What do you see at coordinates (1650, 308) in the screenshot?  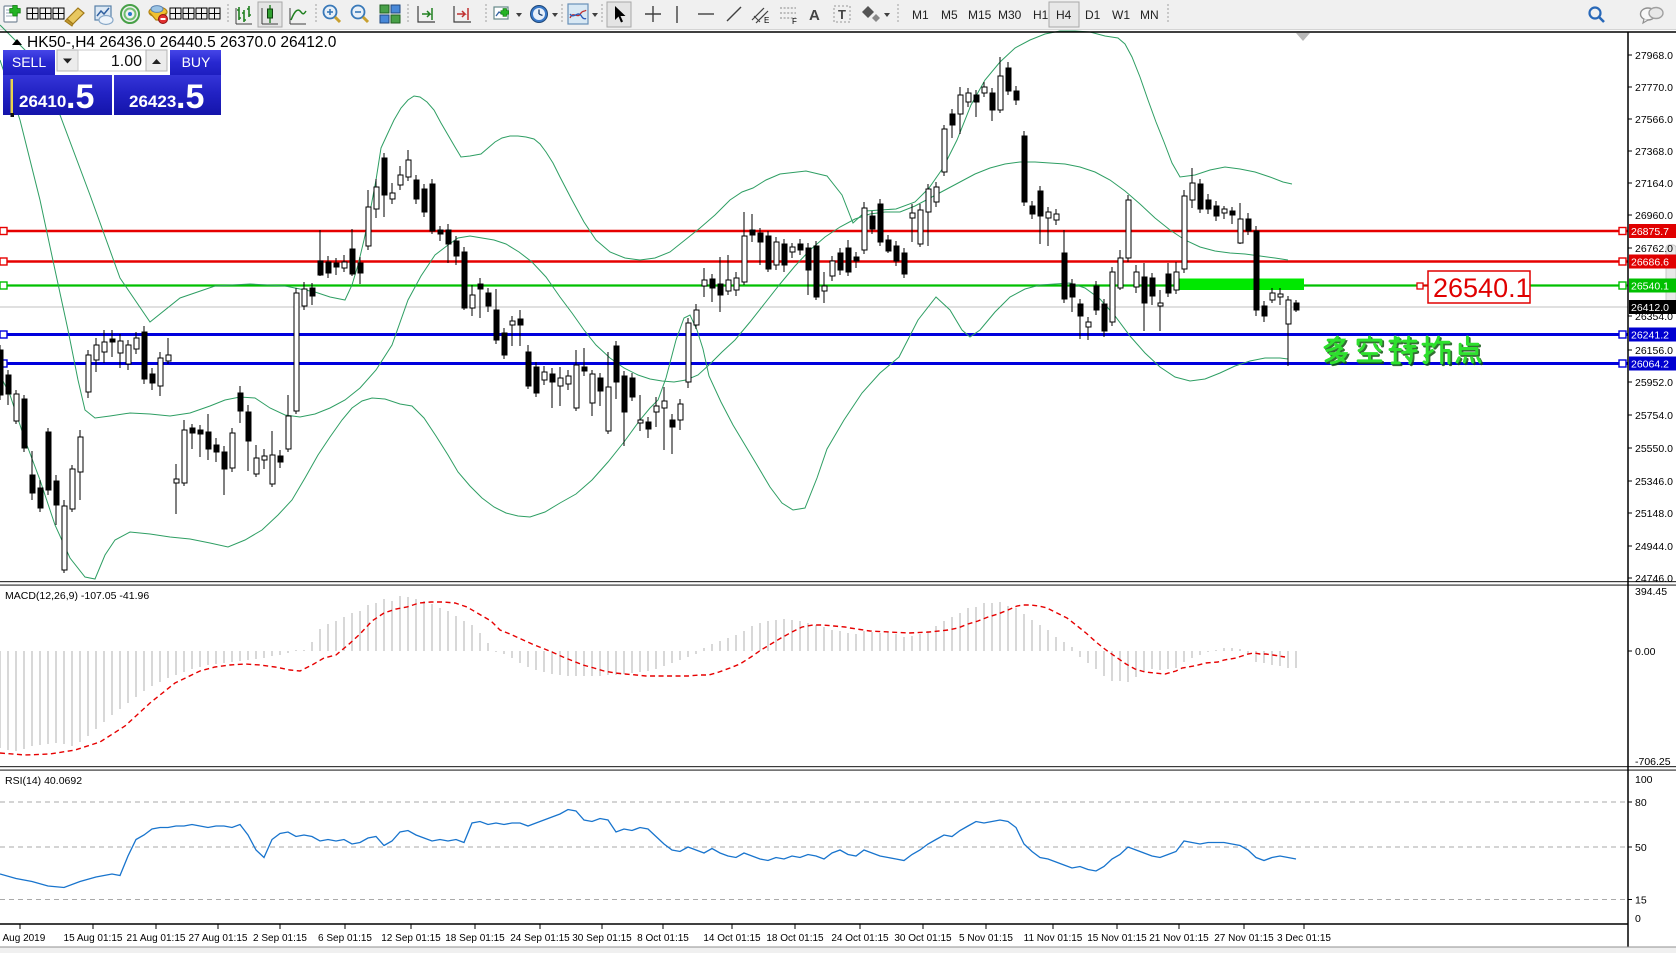 I see `svg-text: 26412.0` at bounding box center [1650, 308].